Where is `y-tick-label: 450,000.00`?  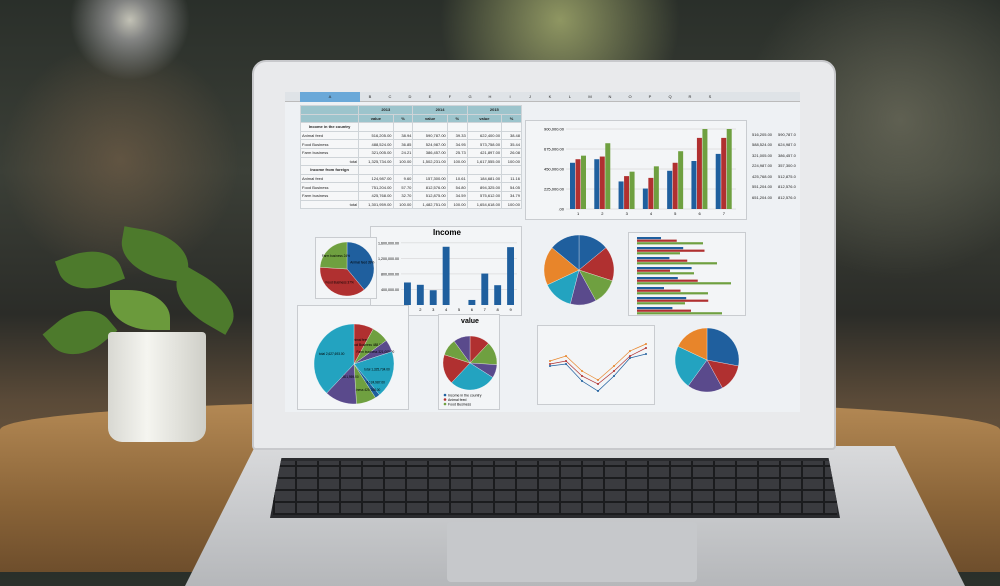 y-tick-label: 450,000.00 is located at coordinates (554, 169).